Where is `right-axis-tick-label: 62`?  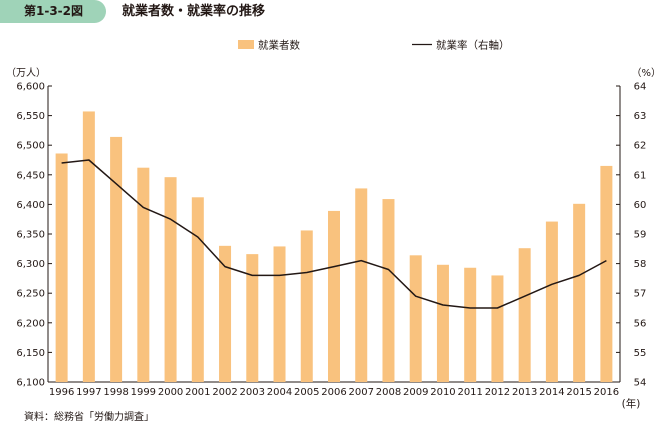 right-axis-tick-label: 62 is located at coordinates (640, 146).